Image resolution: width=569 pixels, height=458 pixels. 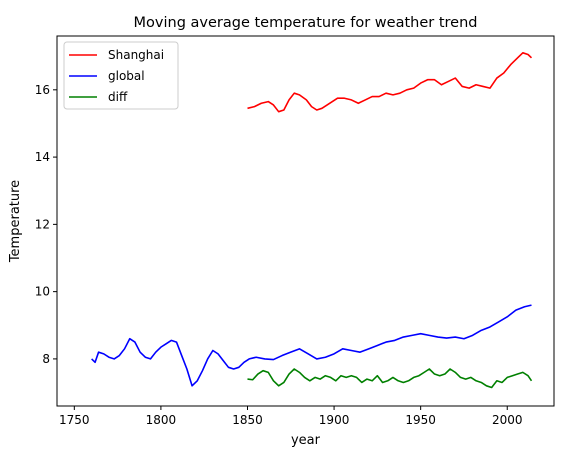 I want to click on series-line-shanghai, so click(x=390, y=82).